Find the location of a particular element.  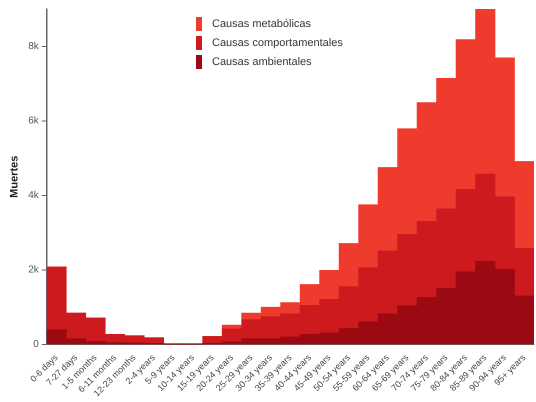

legend-label: Causas ambientales is located at coordinates (262, 62).